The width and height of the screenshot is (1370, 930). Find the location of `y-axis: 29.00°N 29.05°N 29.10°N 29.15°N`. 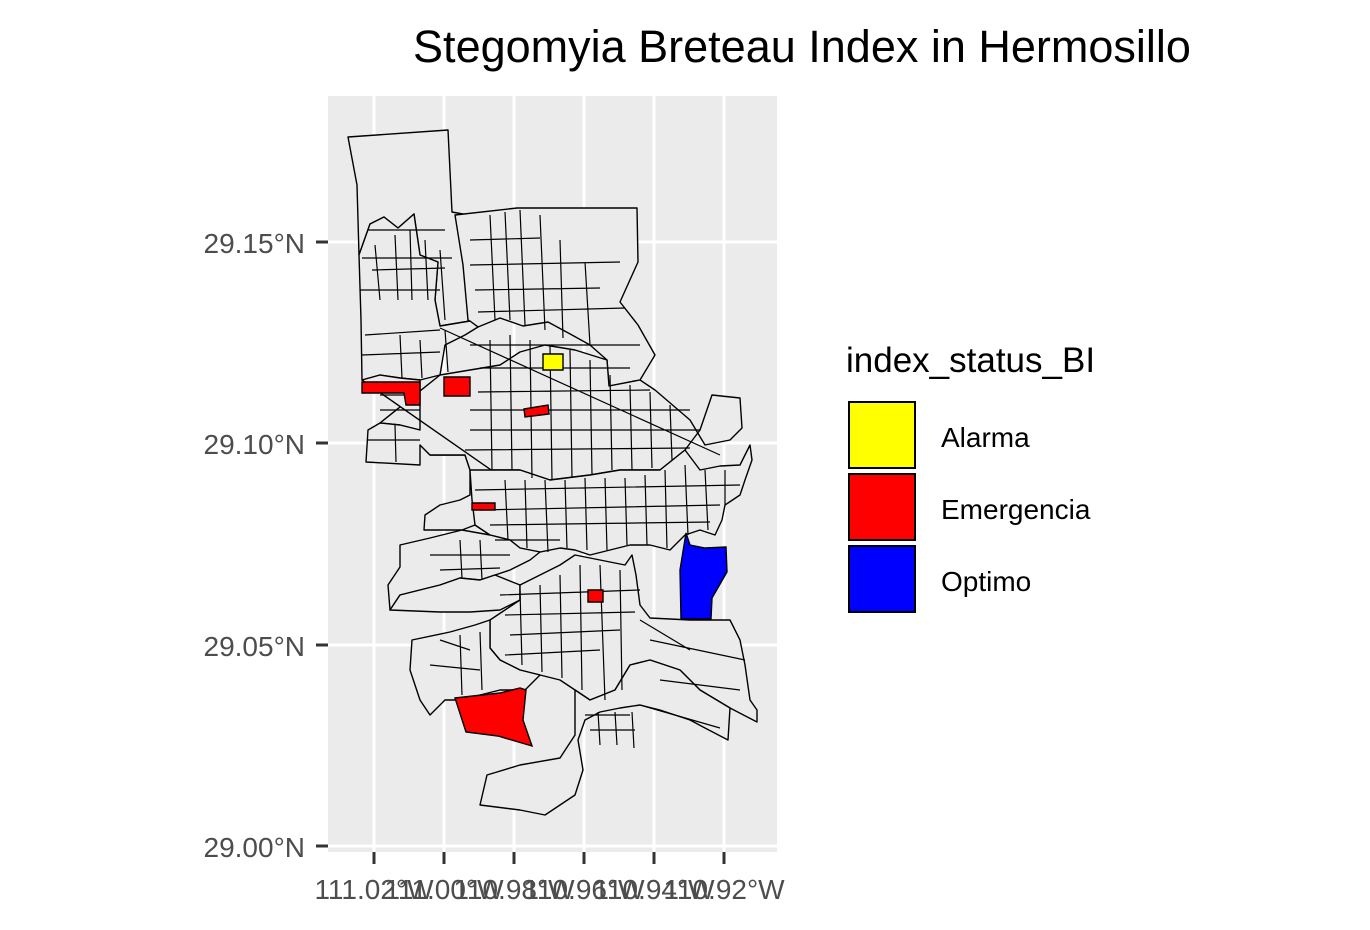

y-axis: 29.00°N 29.05°N 29.10°N 29.15°N is located at coordinates (266, 545).